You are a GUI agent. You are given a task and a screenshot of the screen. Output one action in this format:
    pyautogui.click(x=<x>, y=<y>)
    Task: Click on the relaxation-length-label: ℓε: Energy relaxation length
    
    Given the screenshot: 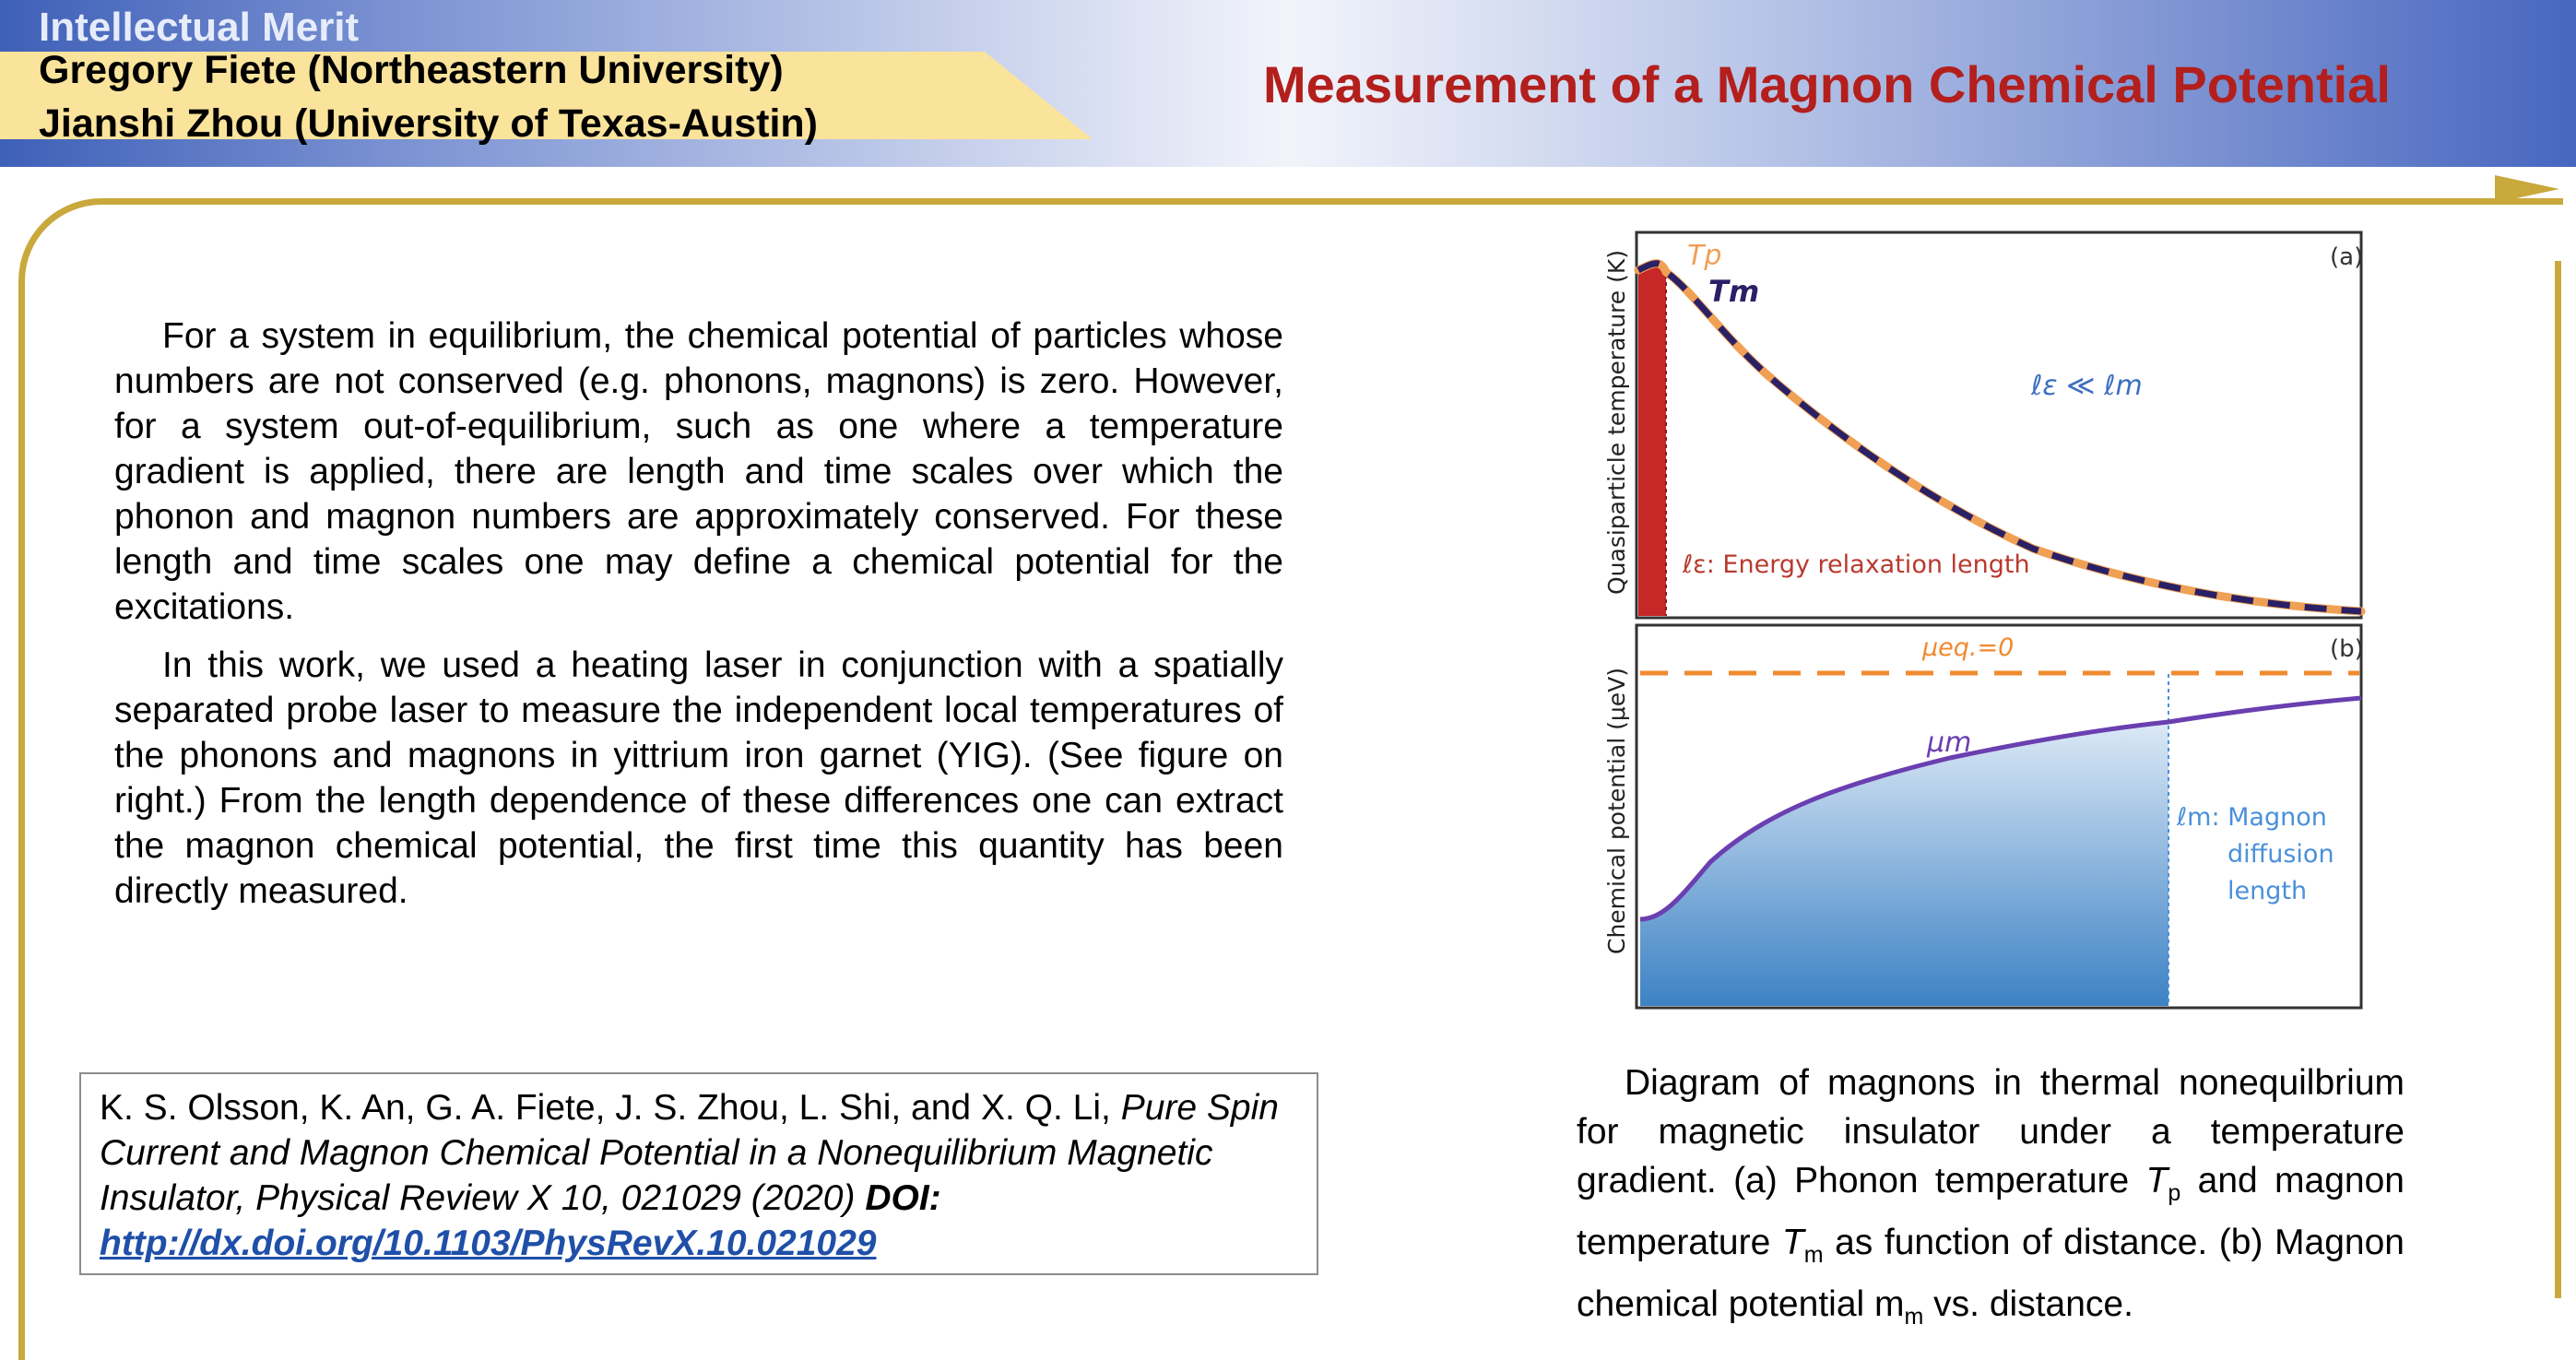 What is the action you would take?
    pyautogui.click(x=1856, y=564)
    